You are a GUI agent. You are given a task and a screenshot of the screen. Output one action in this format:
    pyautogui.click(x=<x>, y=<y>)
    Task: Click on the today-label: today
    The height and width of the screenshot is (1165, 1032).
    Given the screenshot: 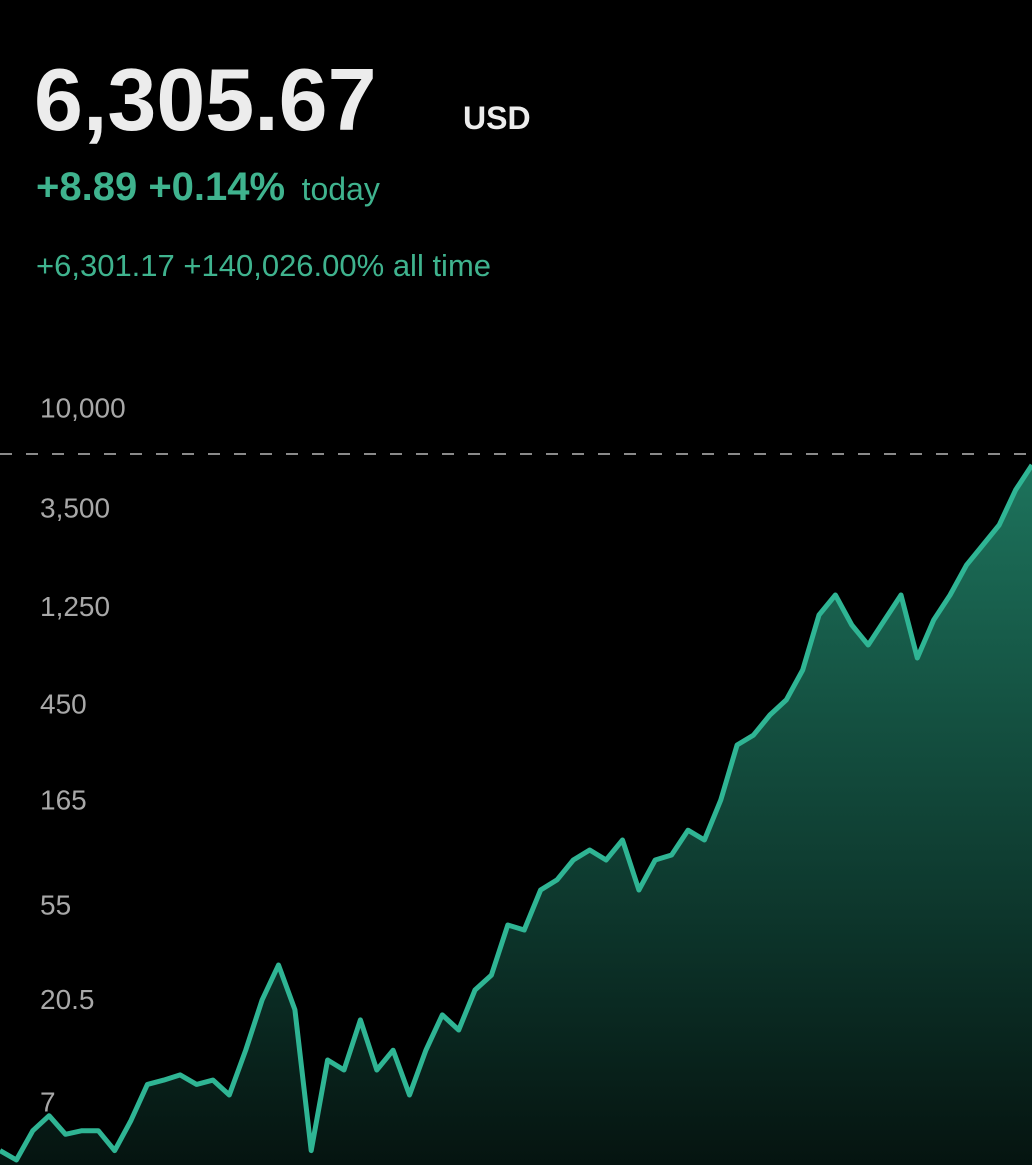 What is the action you would take?
    pyautogui.click(x=341, y=189)
    